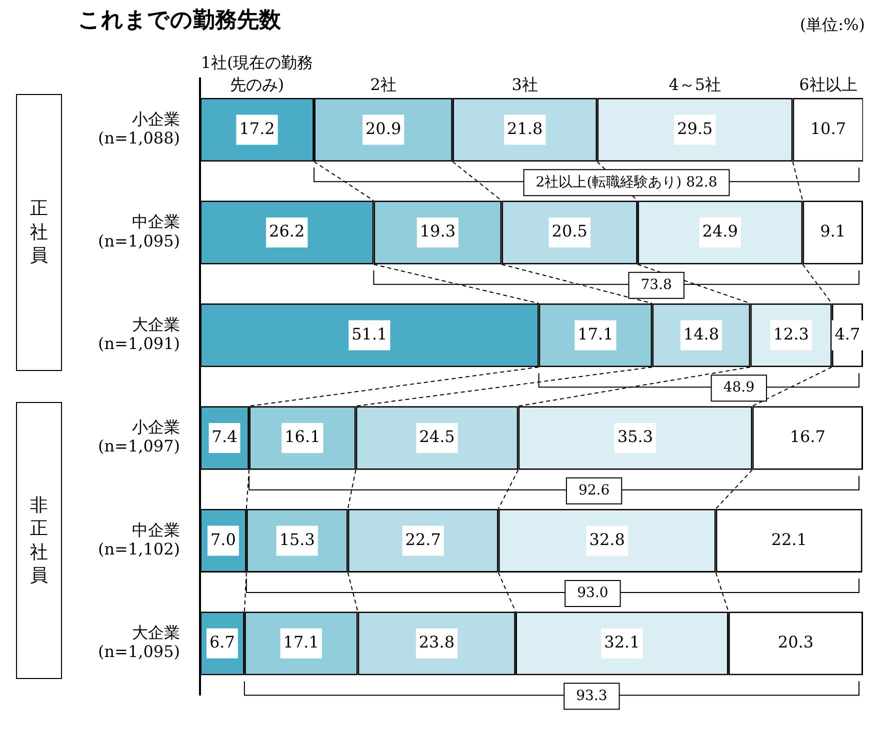  What do you see at coordinates (423, 539) in the screenshot?
I see `data-label: 22.7` at bounding box center [423, 539].